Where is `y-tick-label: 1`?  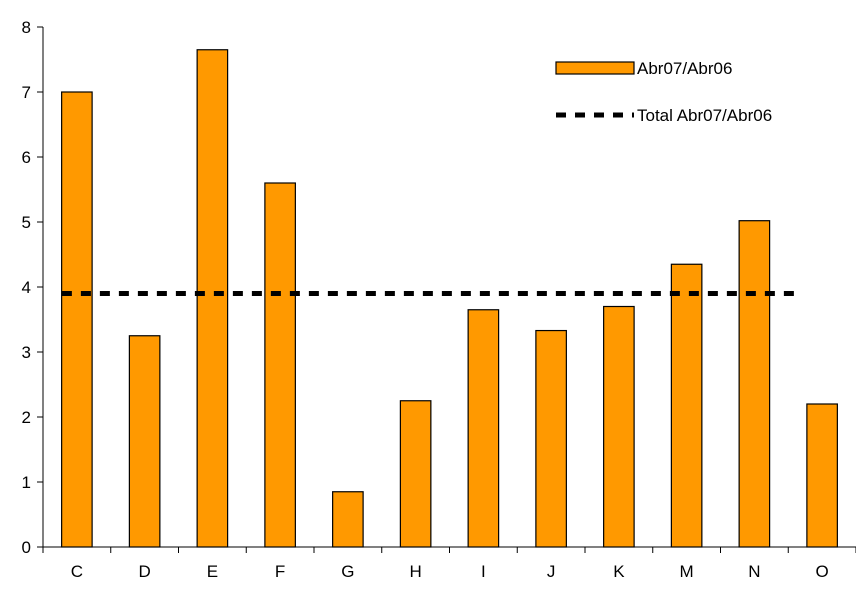 y-tick-label: 1 is located at coordinates (26, 482).